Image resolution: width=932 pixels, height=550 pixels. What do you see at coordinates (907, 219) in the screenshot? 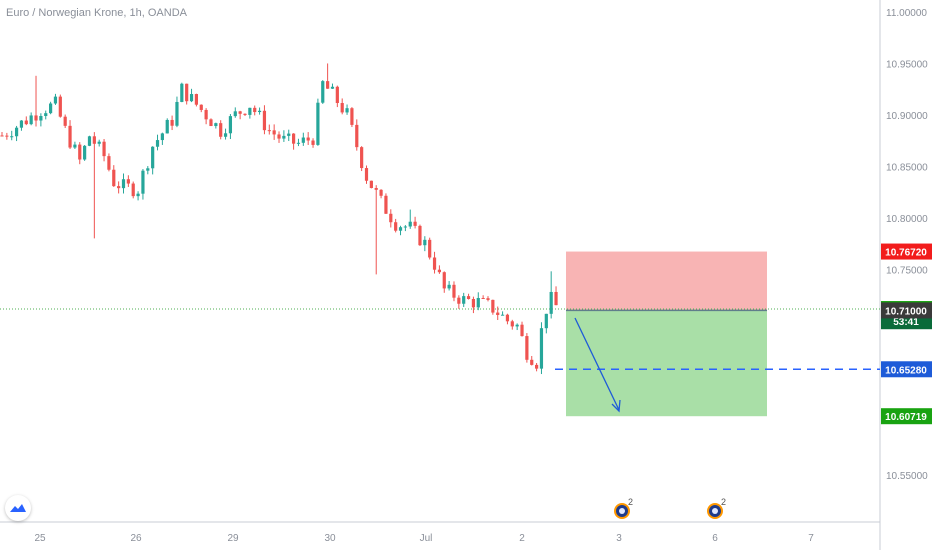
I see `y-tick-label: 10.80000` at bounding box center [907, 219].